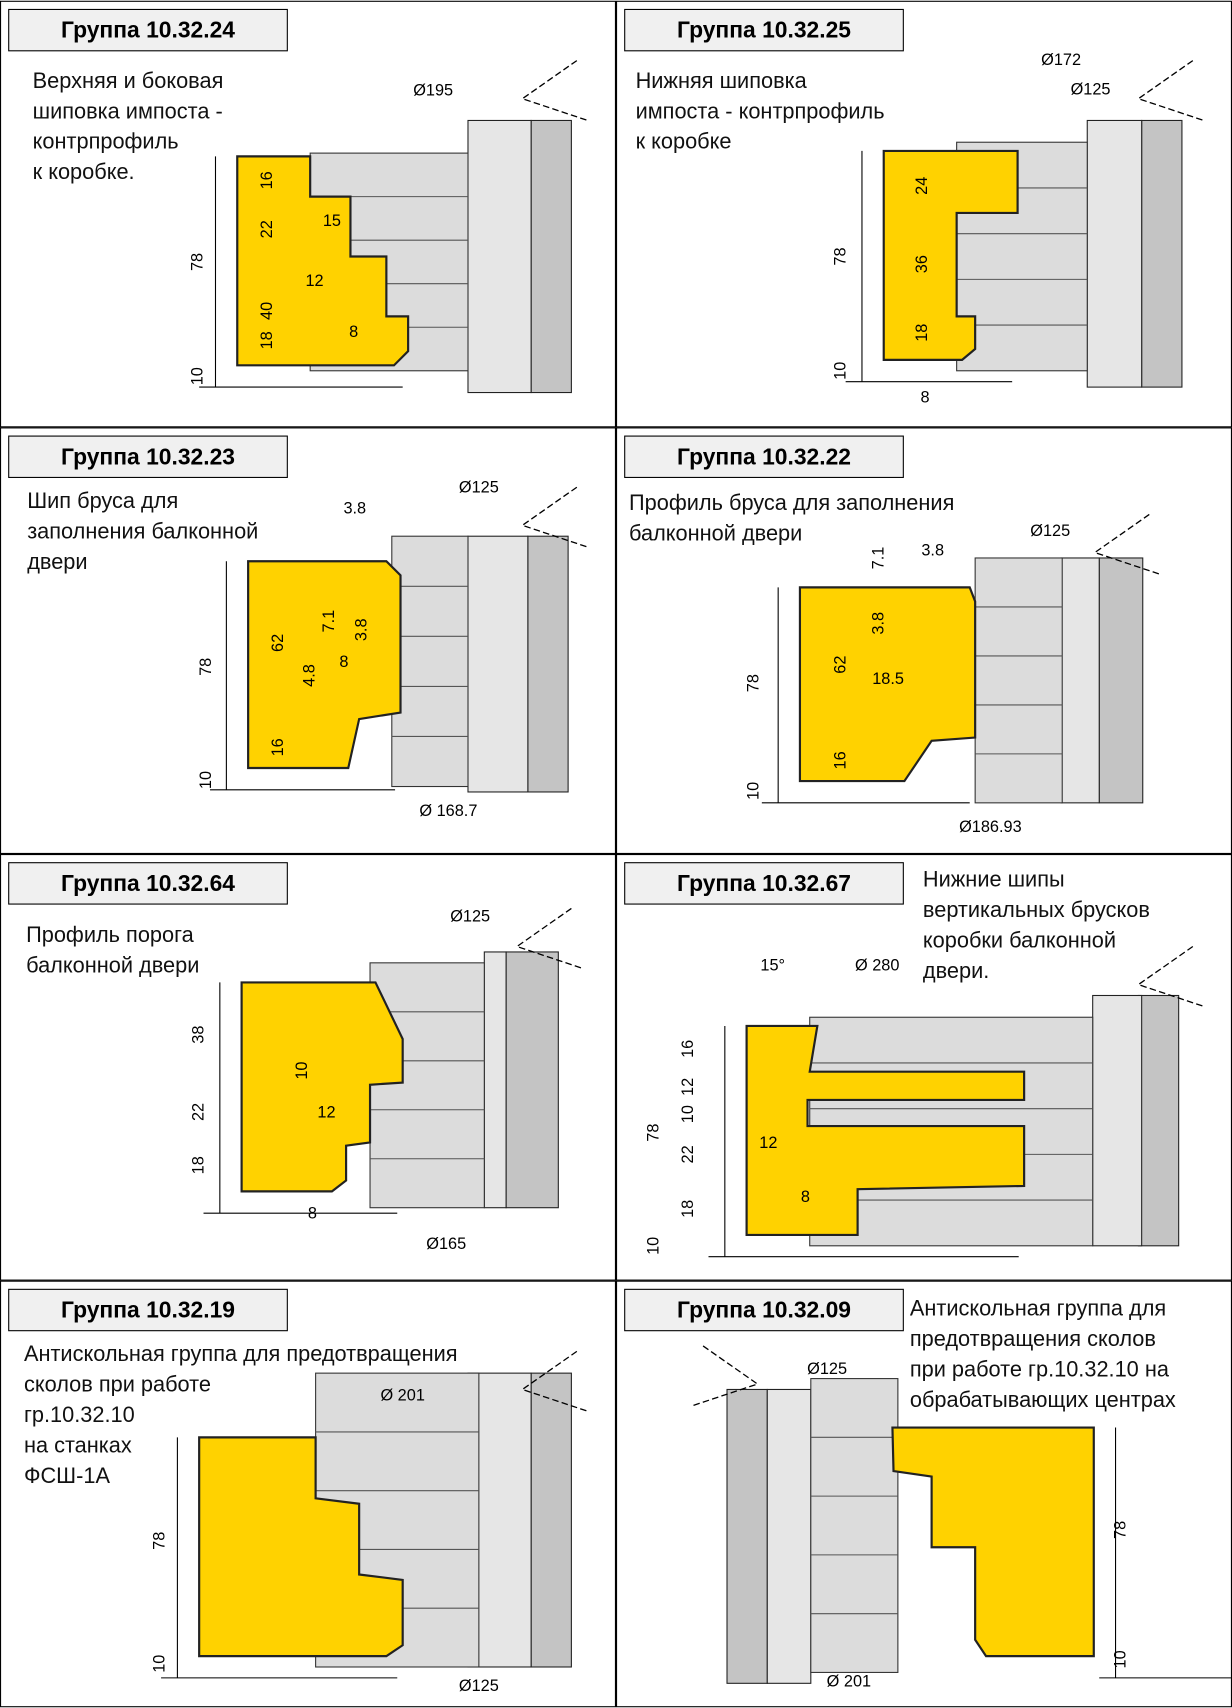 The width and height of the screenshot is (1232, 1708). What do you see at coordinates (128, 110) in the screenshot?
I see `description: шиповка импоста -` at bounding box center [128, 110].